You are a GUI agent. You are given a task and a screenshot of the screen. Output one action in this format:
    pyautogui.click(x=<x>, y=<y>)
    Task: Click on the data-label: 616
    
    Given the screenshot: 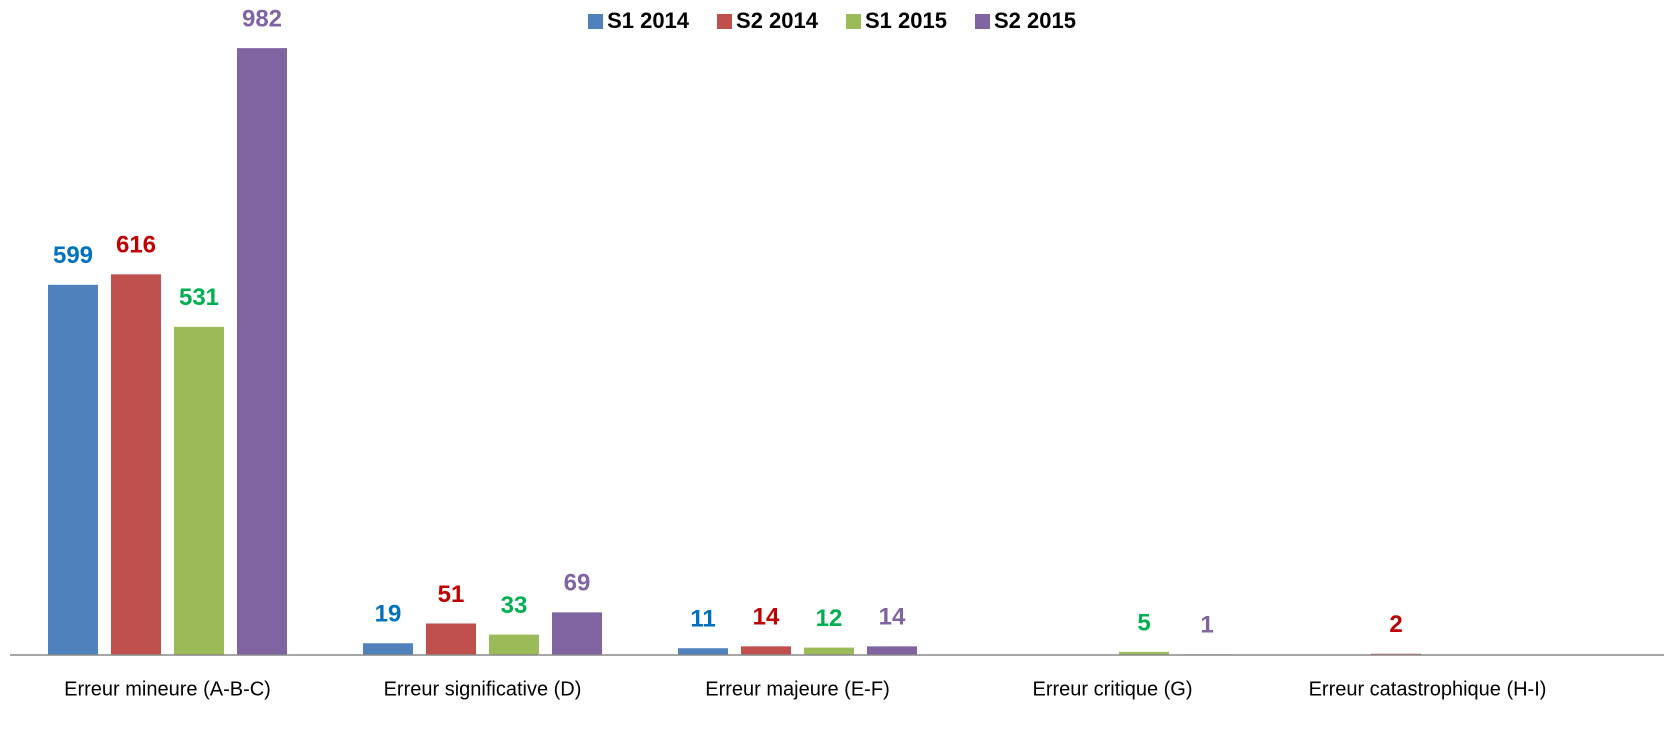 What is the action you would take?
    pyautogui.click(x=136, y=245)
    